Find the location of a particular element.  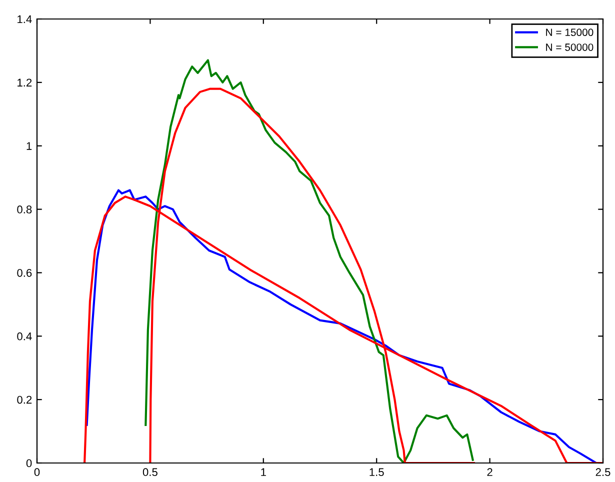

legend-label: N = 15000 is located at coordinates (570, 32).